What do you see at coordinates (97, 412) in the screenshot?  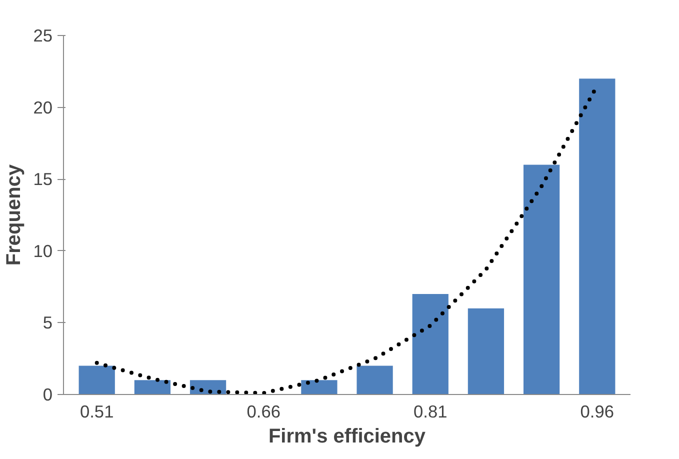 I see `x-tick-label: 0.51` at bounding box center [97, 412].